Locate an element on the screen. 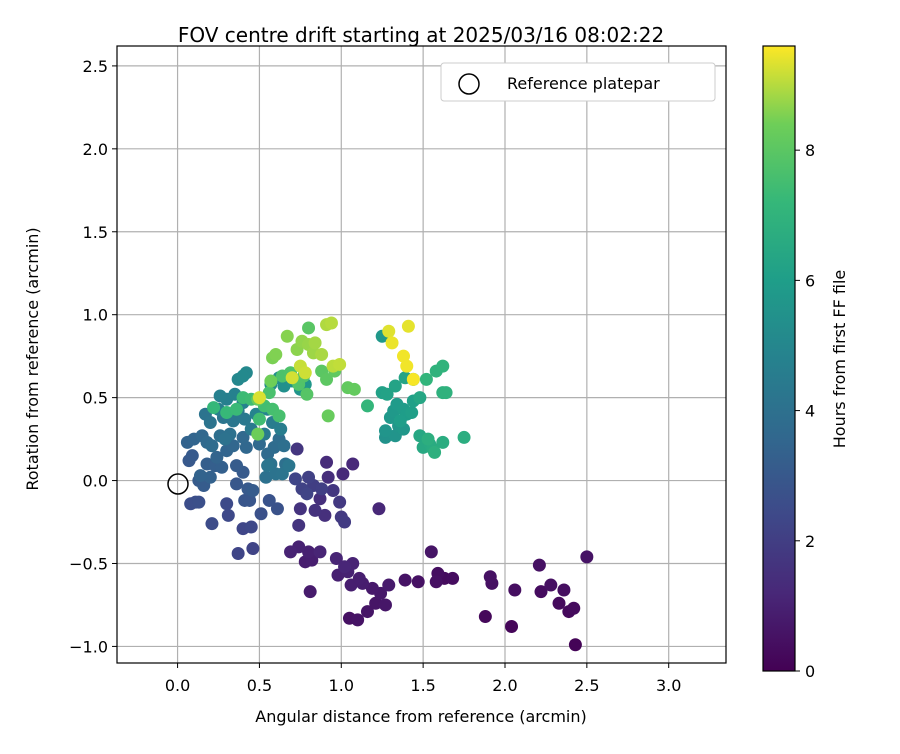  y-tick-label: 1.0 is located at coordinates (95, 315).